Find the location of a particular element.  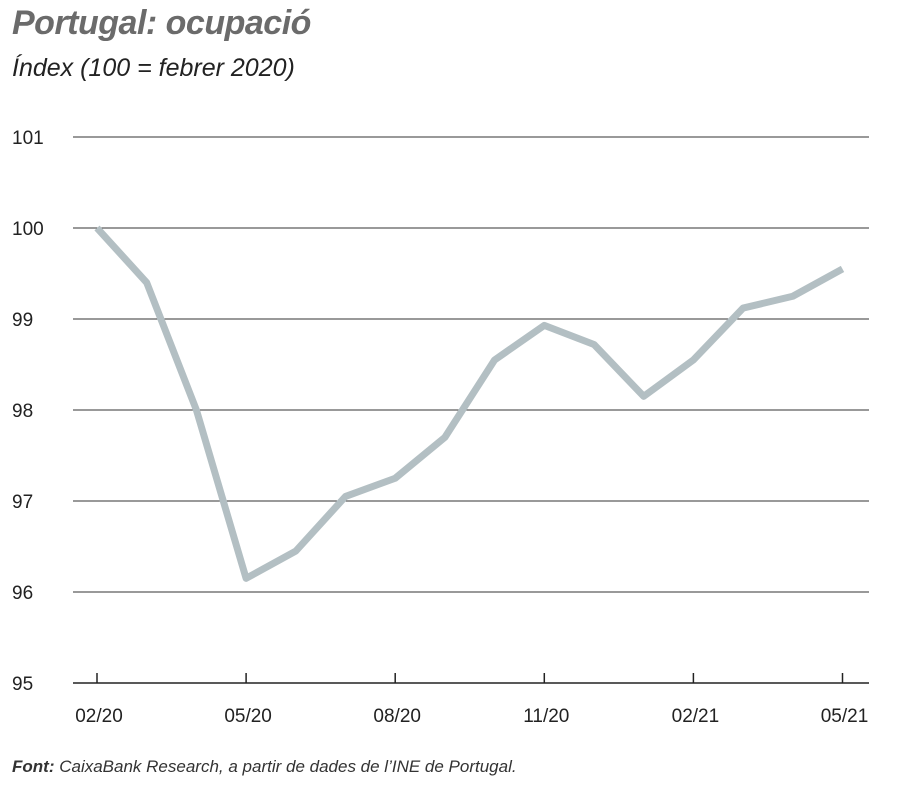

x-tick-label-08/20: 08/20 is located at coordinates (397, 716).